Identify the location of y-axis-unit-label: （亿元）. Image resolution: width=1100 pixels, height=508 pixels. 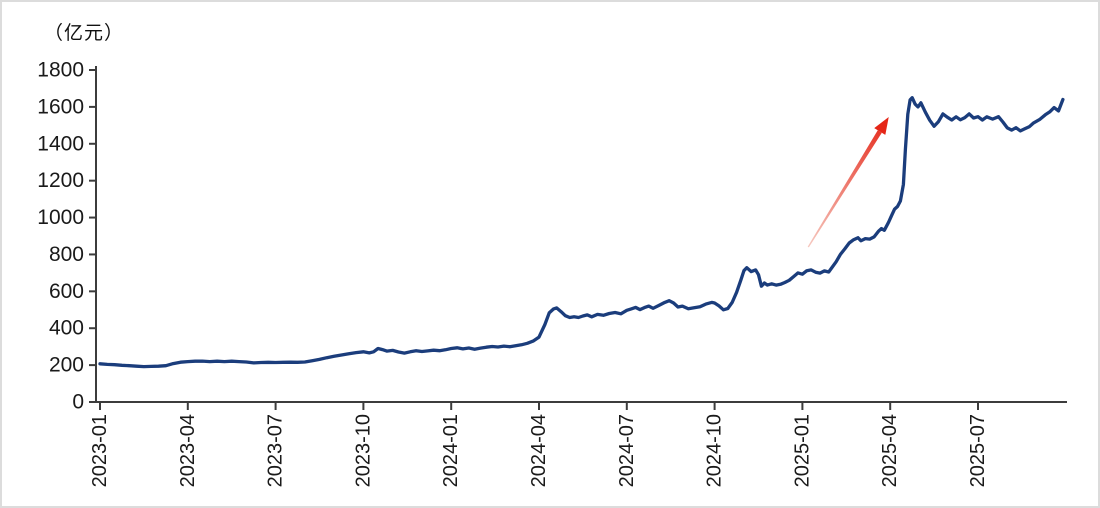
(84, 33).